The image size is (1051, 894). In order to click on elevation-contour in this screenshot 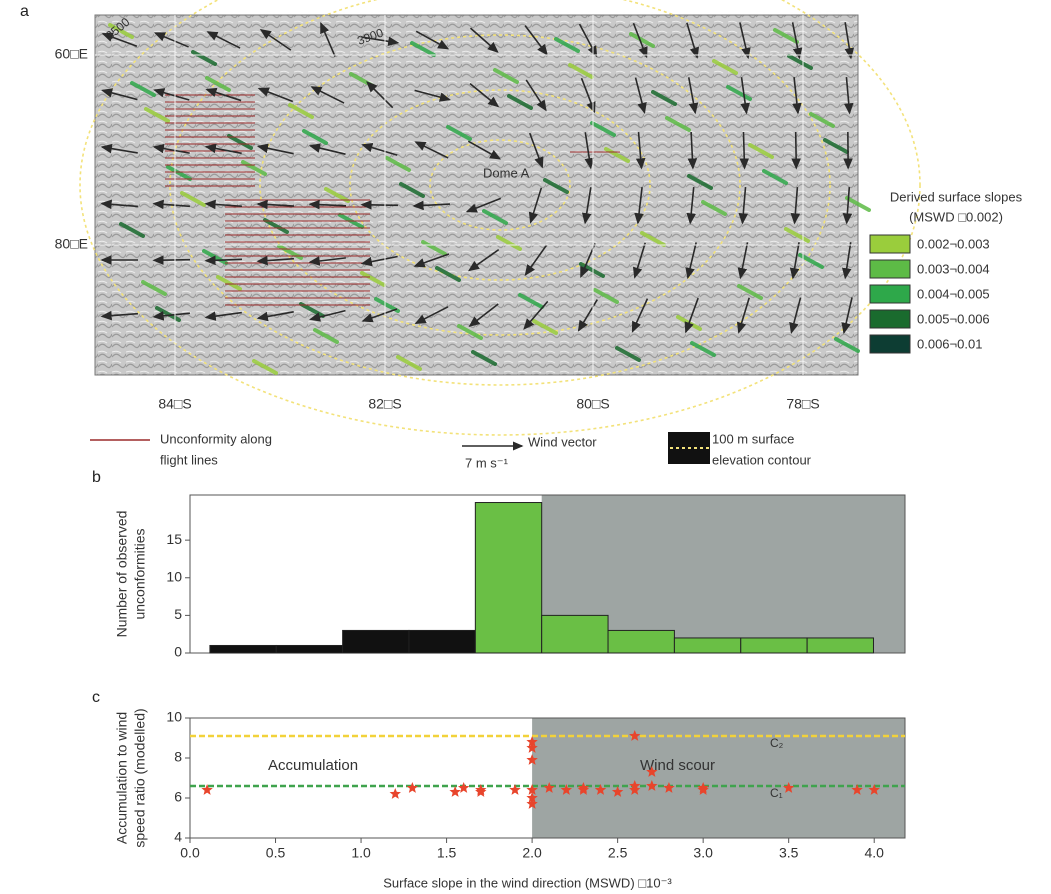, I will do `click(500, 185)`.